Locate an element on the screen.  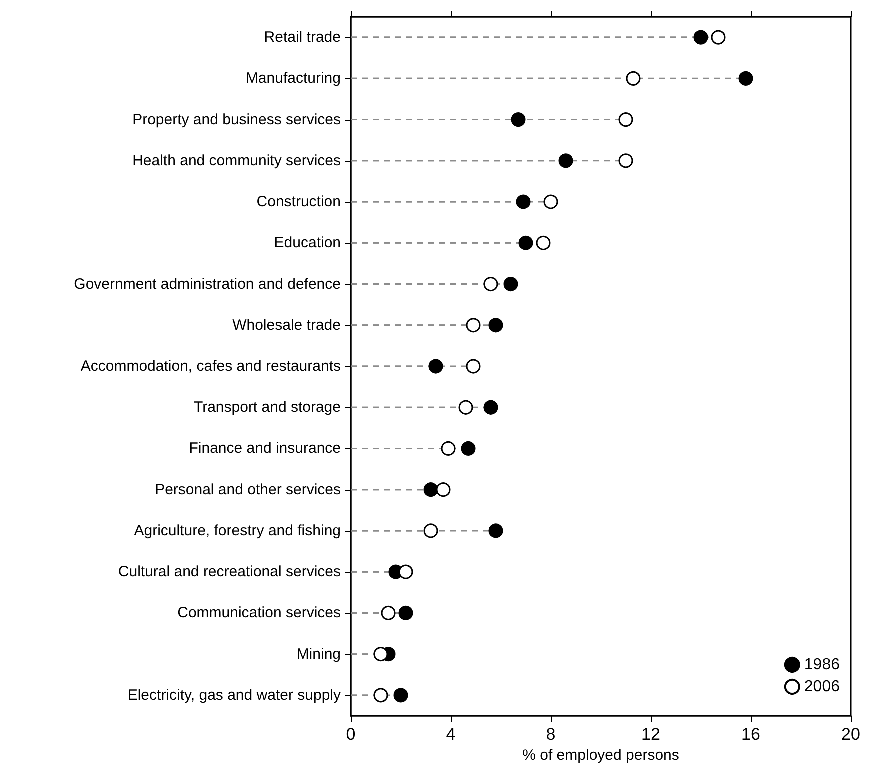
y-tick-label: Accommodation, cafes and restaurants is located at coordinates (210, 366).